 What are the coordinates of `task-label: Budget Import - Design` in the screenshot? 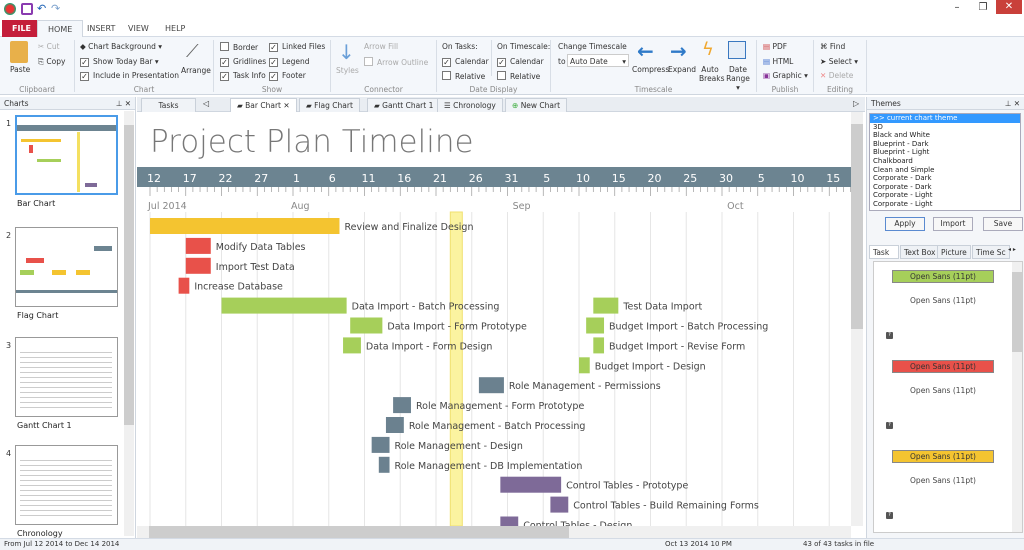 It's located at (650, 366).